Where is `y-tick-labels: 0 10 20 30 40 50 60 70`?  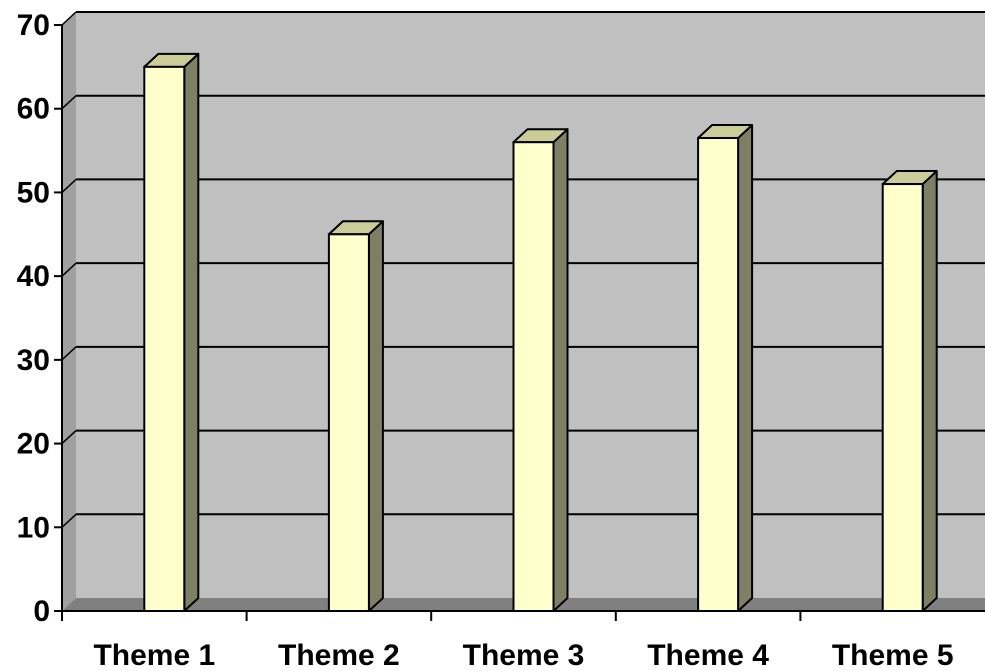 y-tick-labels: 0 10 20 30 40 50 60 70 is located at coordinates (33, 318).